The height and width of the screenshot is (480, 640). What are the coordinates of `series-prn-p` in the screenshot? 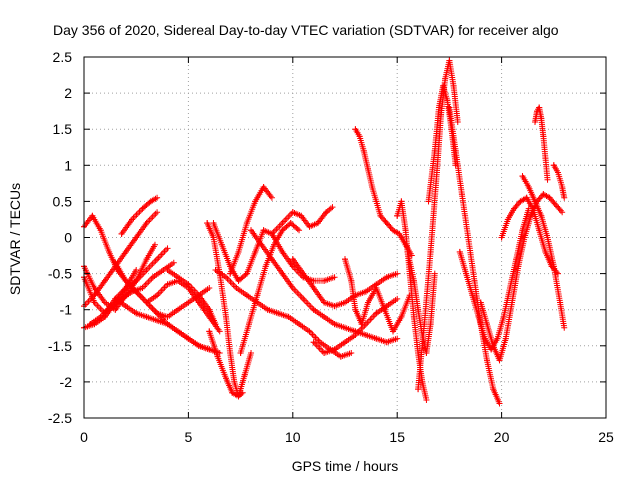 It's located at (251, 230).